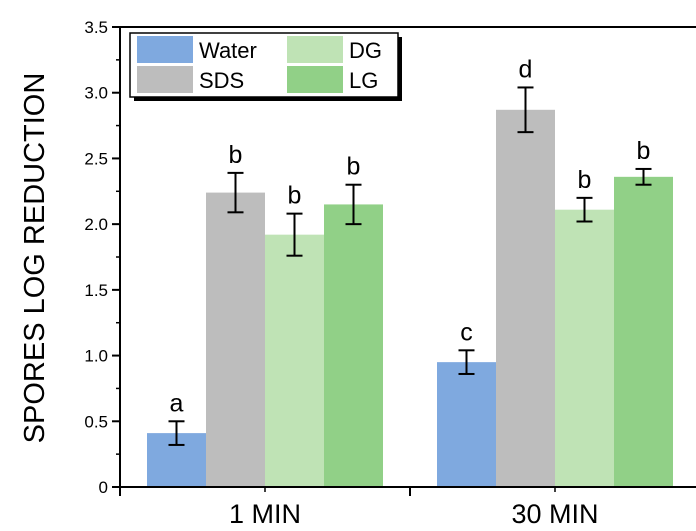 The image size is (696, 531). What do you see at coordinates (96, 93) in the screenshot?
I see `y-tick-label: 3.0` at bounding box center [96, 93].